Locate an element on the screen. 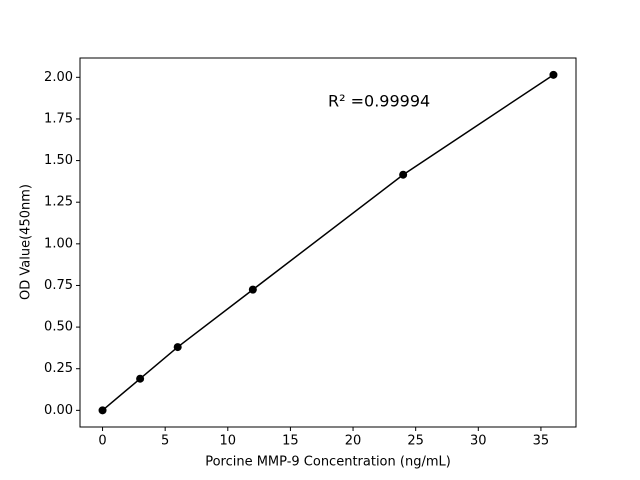 This screenshot has width=640, height=480. y-tick-label: 0.50 is located at coordinates (58, 327).